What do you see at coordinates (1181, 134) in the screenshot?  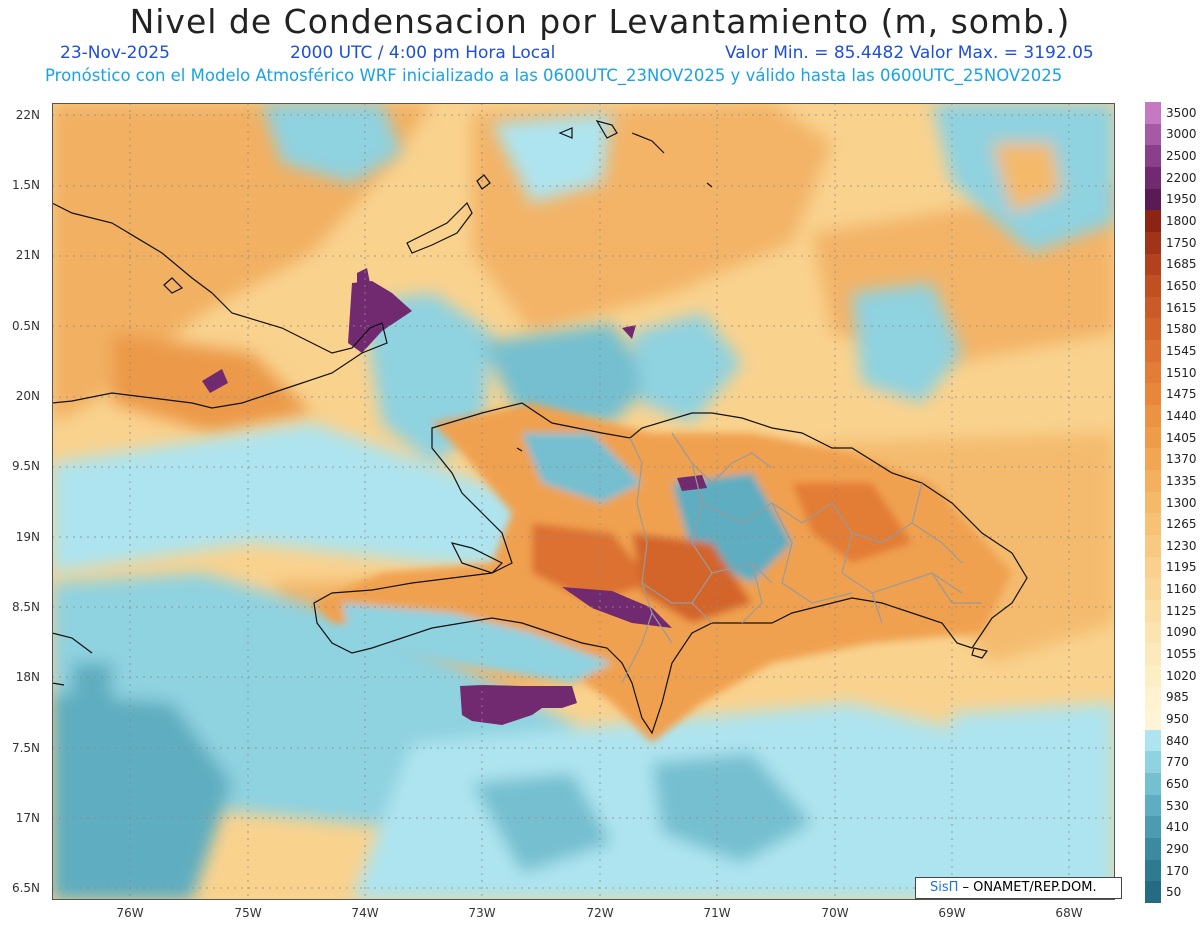 I see `colorbar-label: 3000` at bounding box center [1181, 134].